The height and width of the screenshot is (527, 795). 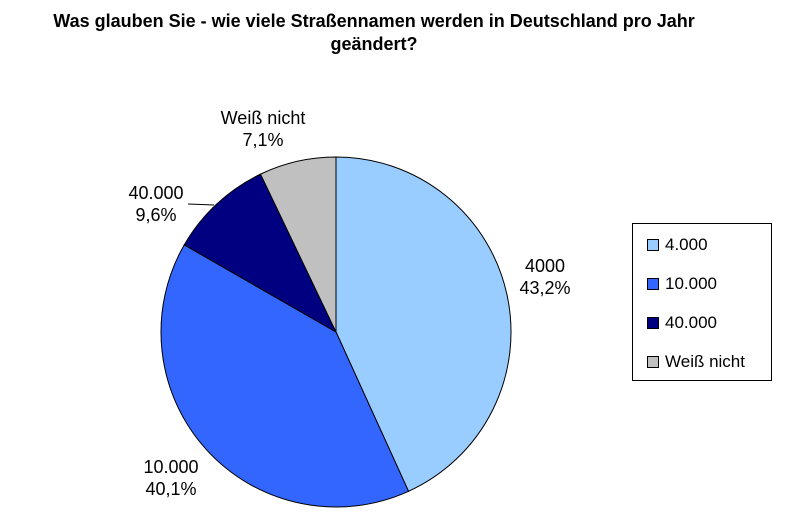 I want to click on legend-label-4000: 4.000, so click(x=686, y=244).